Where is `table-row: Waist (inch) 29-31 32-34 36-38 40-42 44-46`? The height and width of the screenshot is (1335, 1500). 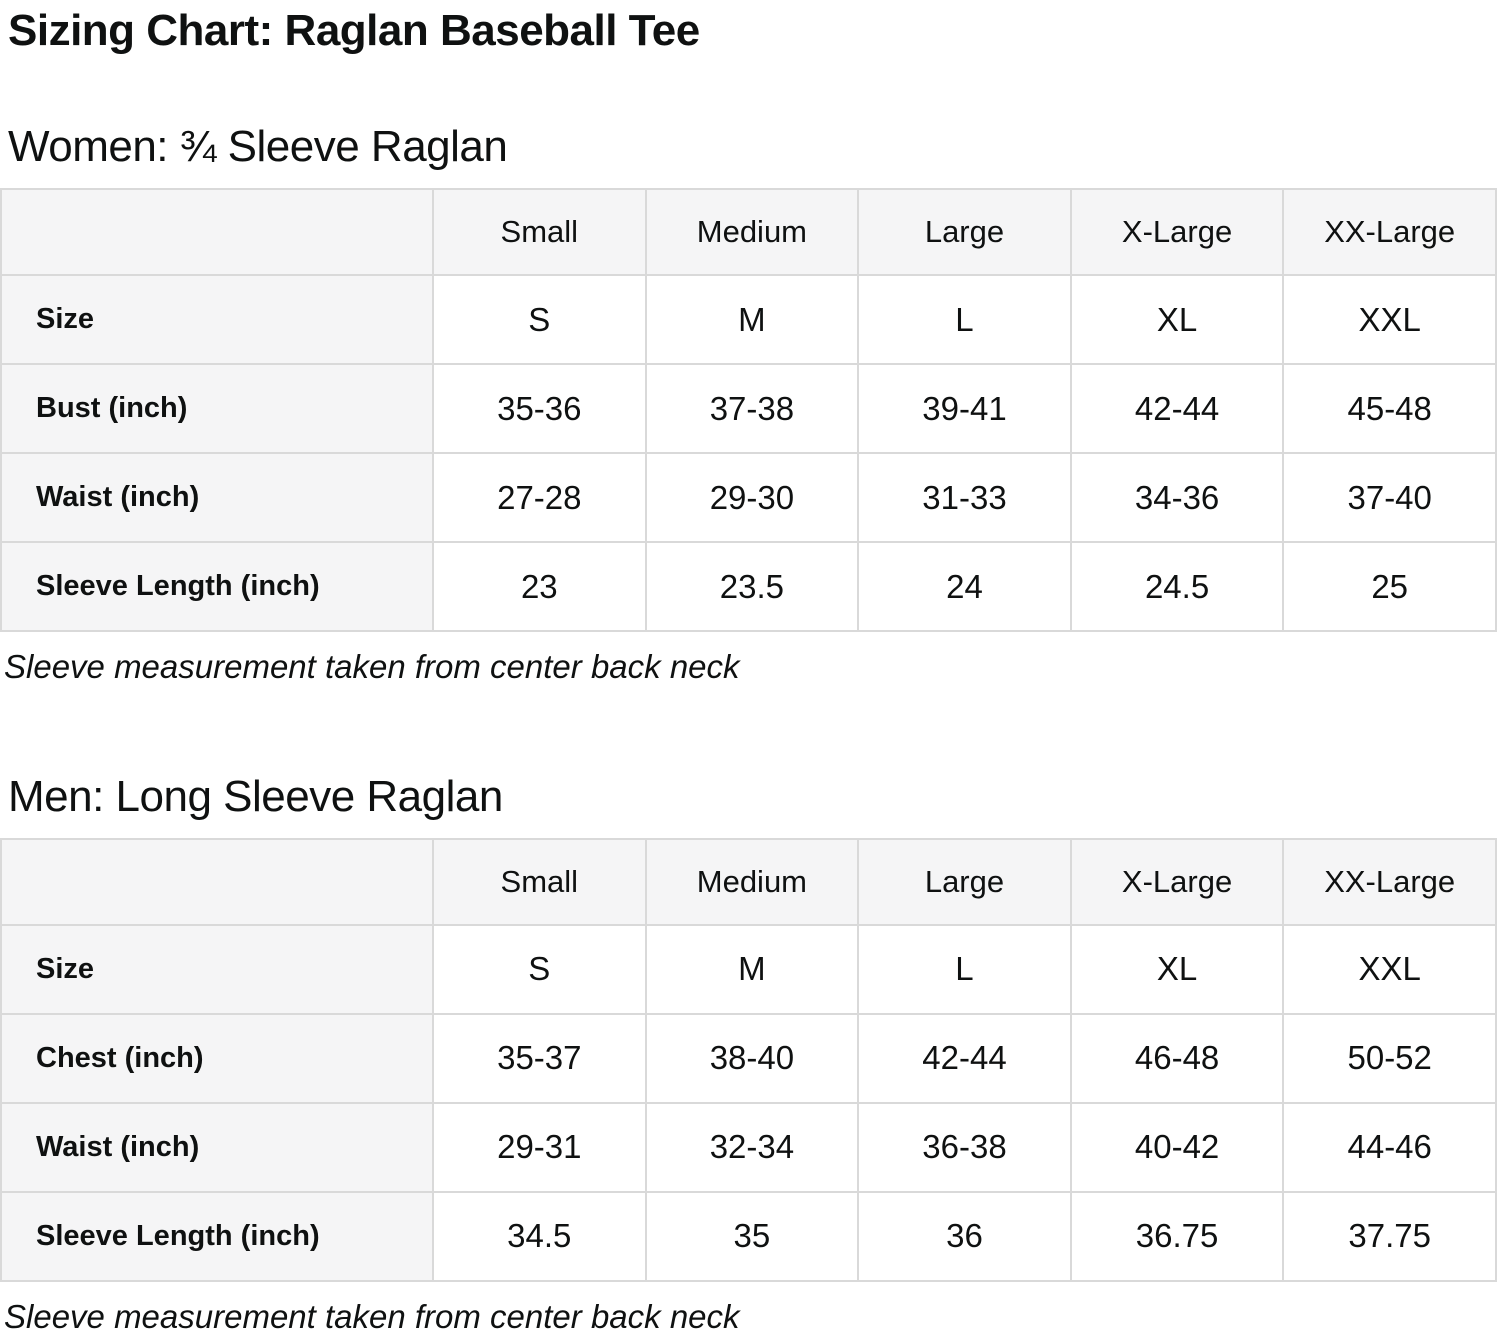
table-row: Waist (inch) 29-31 32-34 36-38 40-42 44-46 is located at coordinates (748, 1147).